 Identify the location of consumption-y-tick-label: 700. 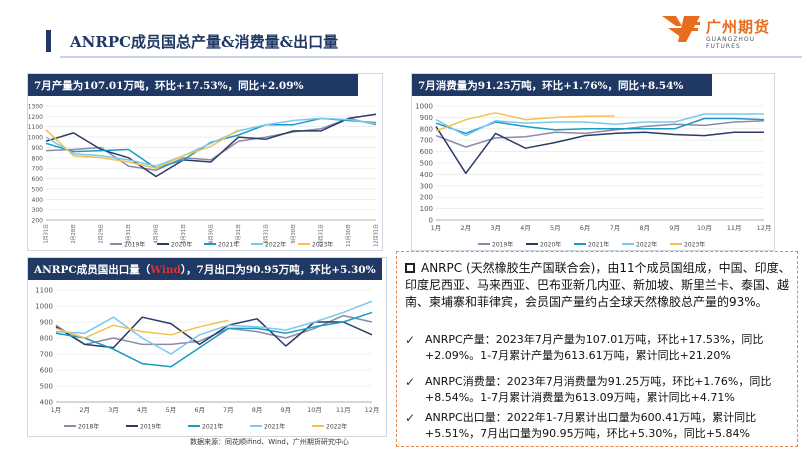
(426, 141).